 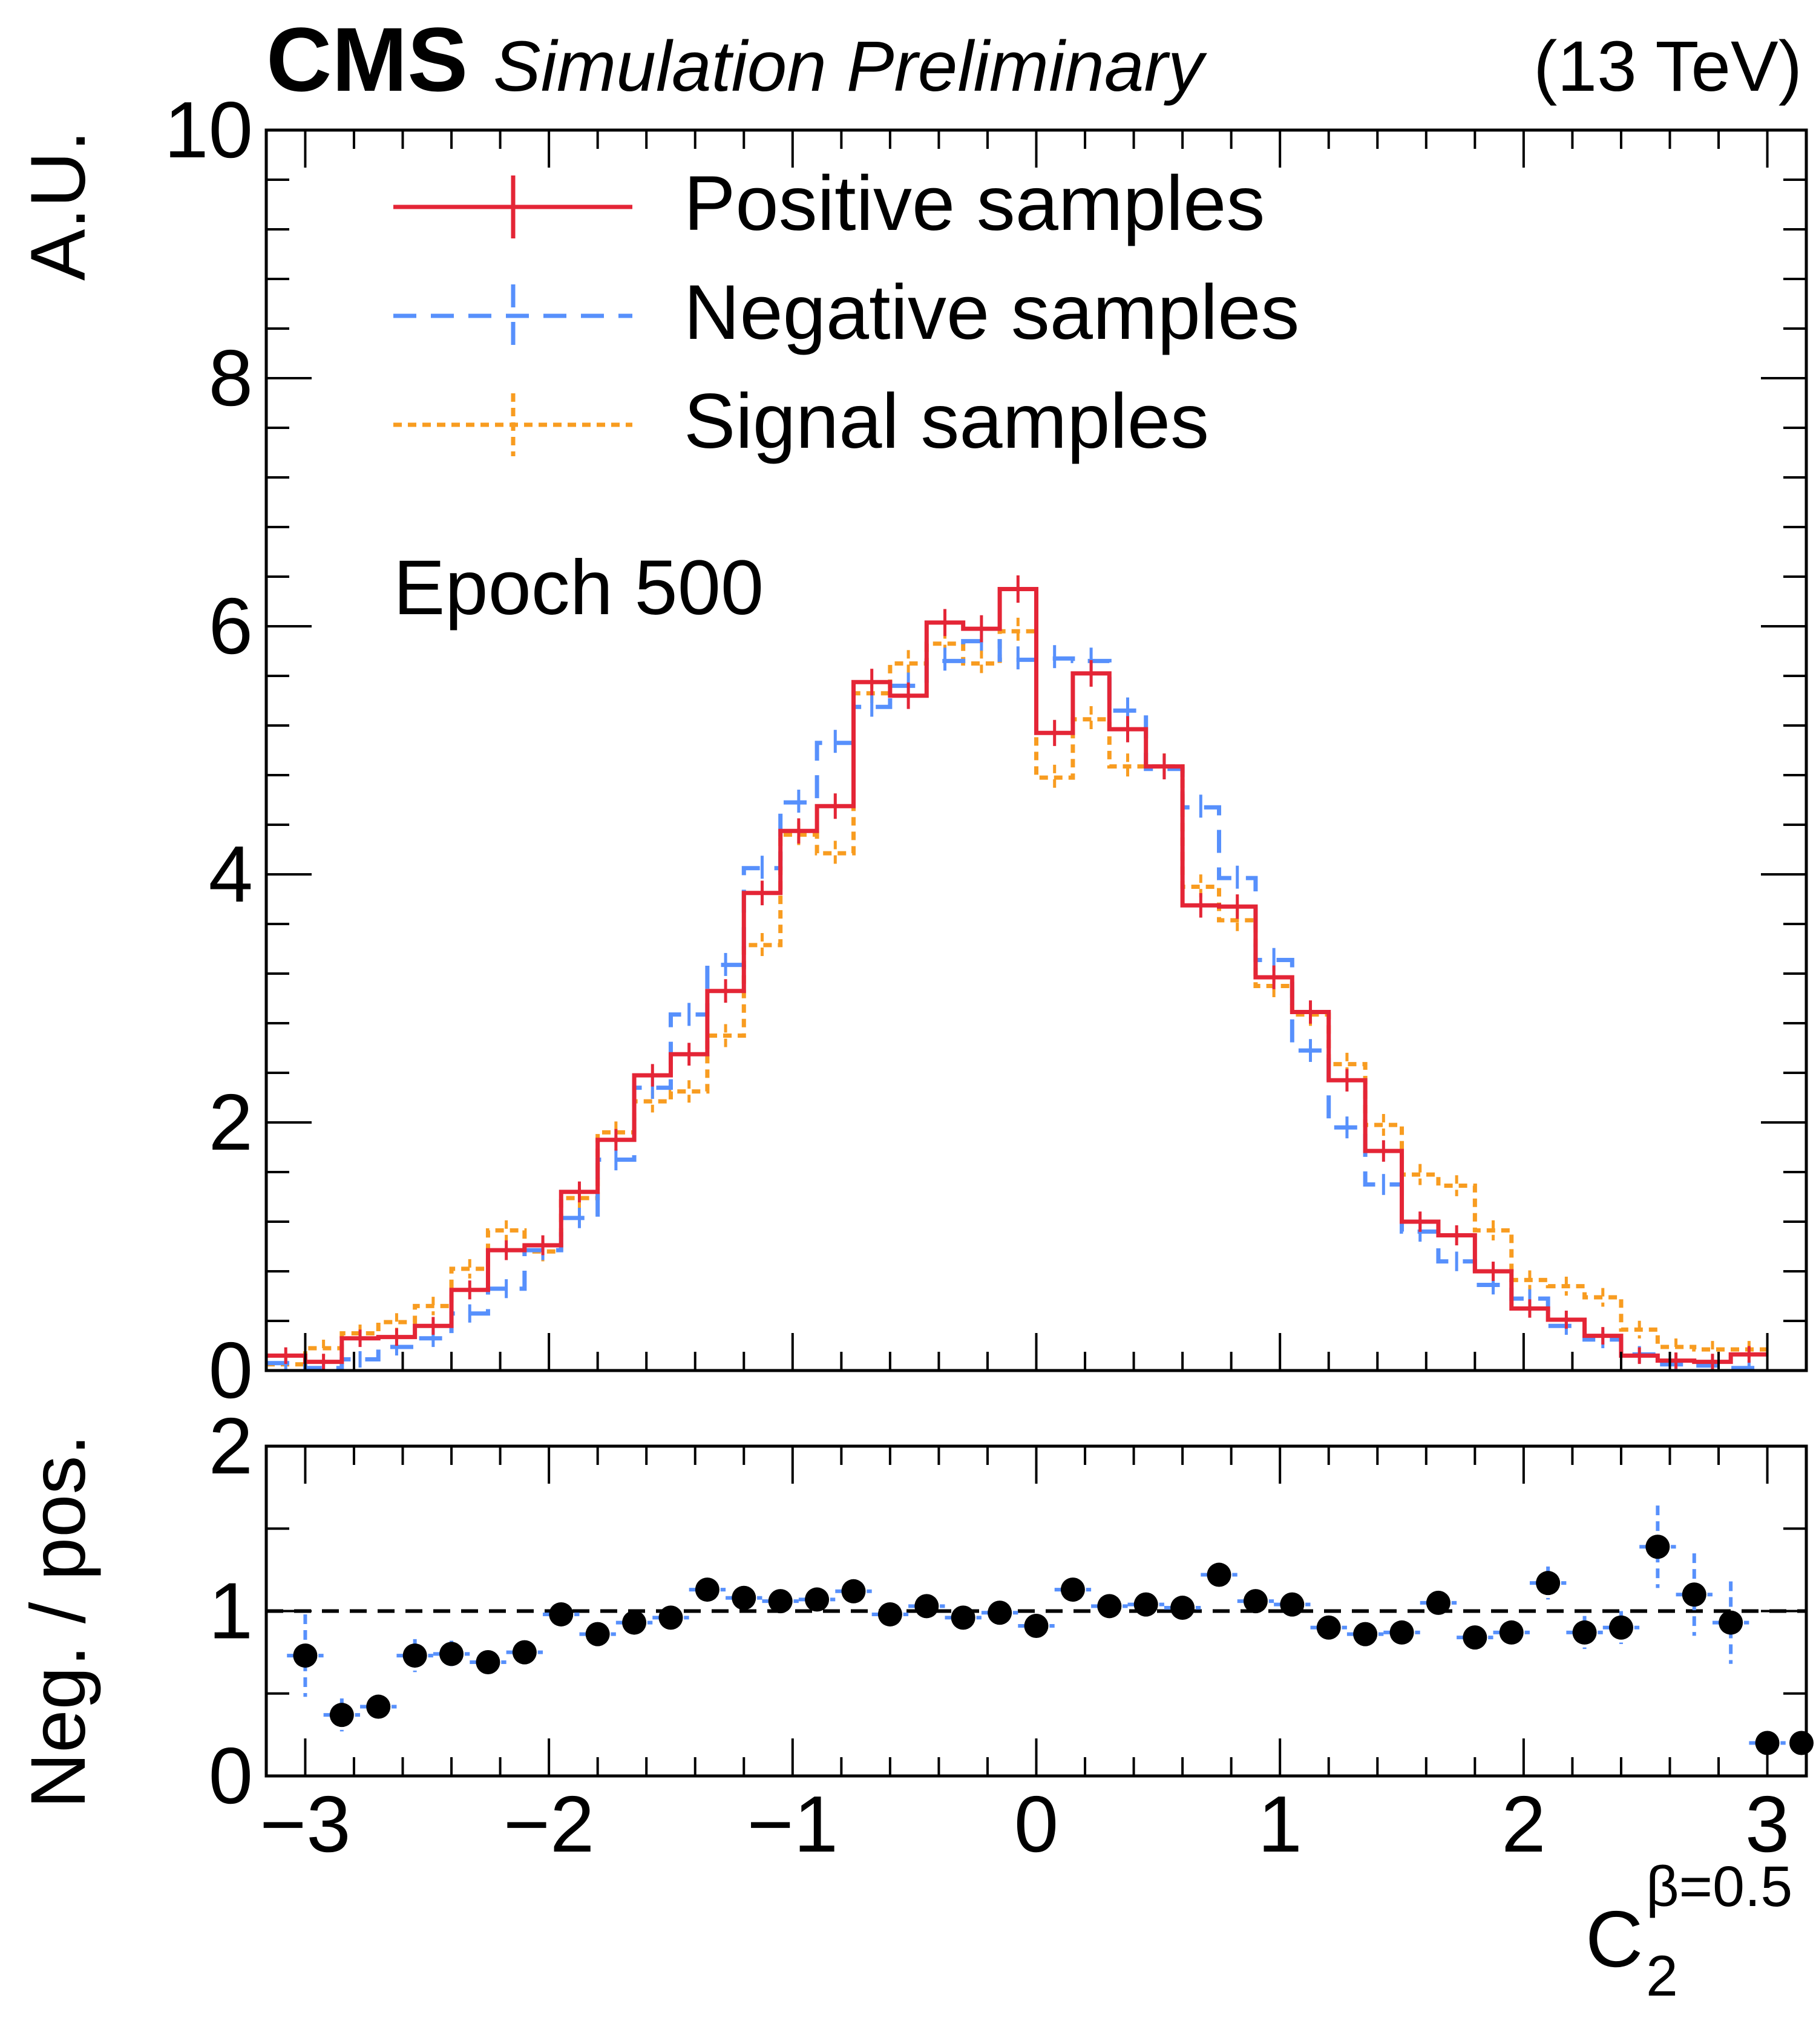 I want to click on x-axis-title: C, so click(x=1614, y=1939).